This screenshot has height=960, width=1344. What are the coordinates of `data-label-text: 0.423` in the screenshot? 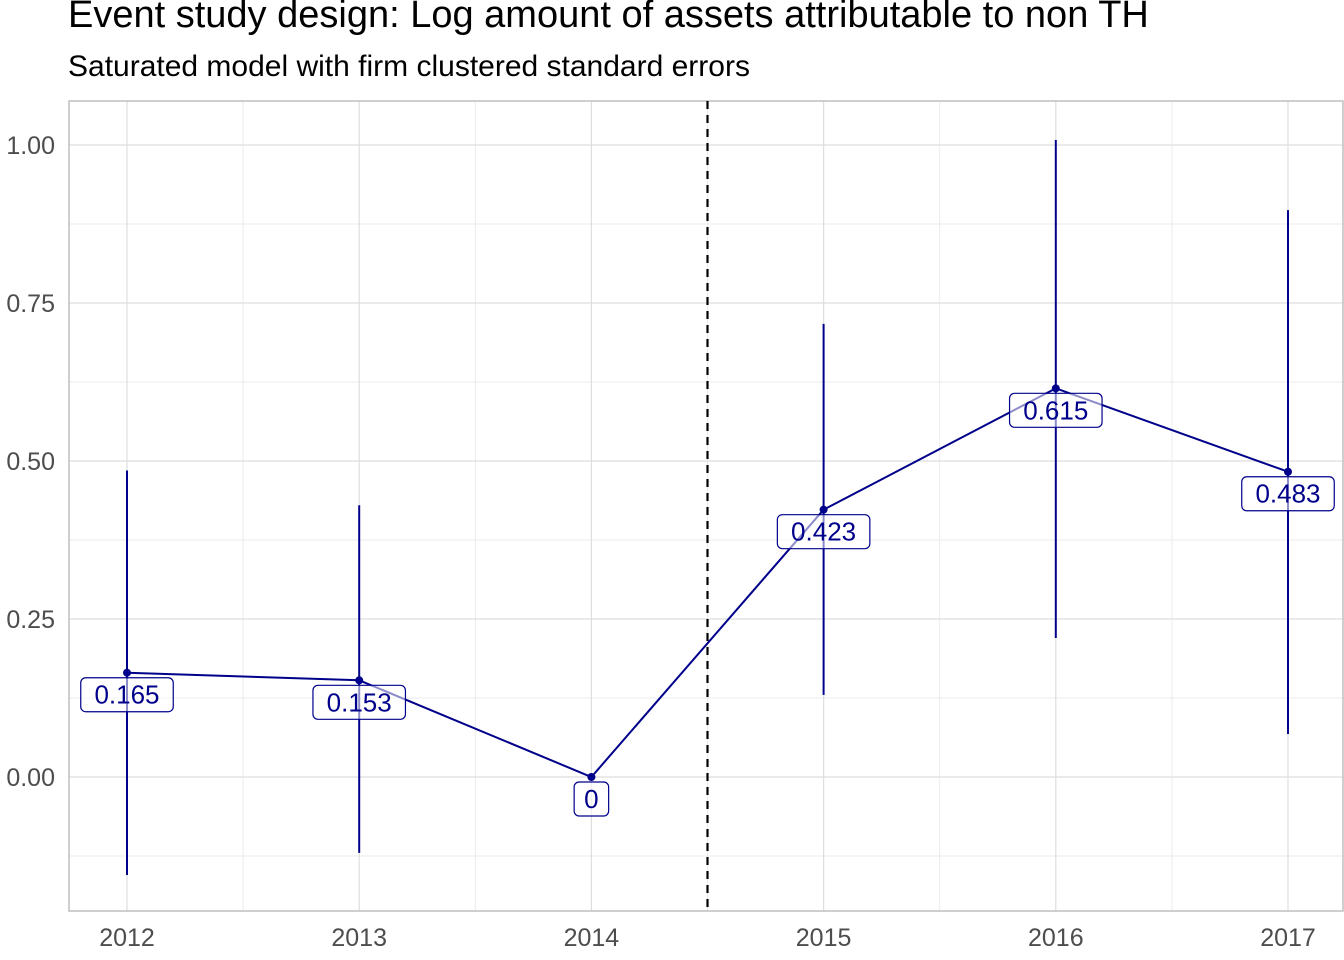 It's located at (823, 532).